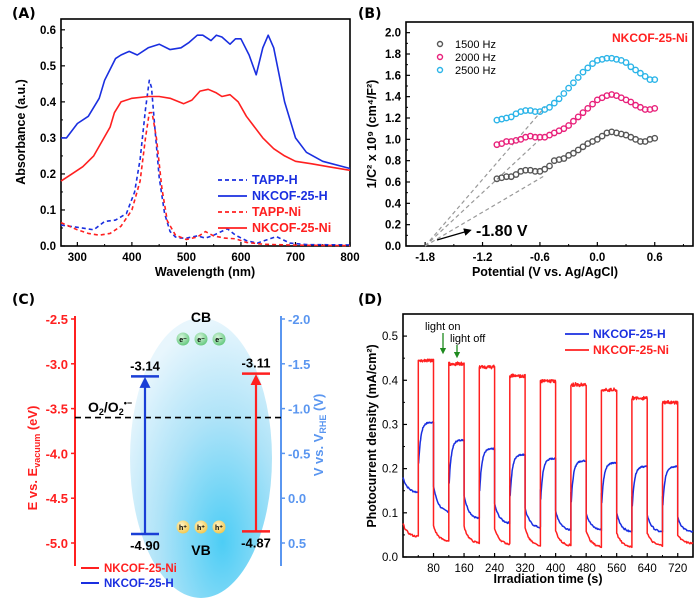 The image size is (698, 606). What do you see at coordinates (299, 319) in the screenshot?
I see `right-axis-label: -2.0` at bounding box center [299, 319].